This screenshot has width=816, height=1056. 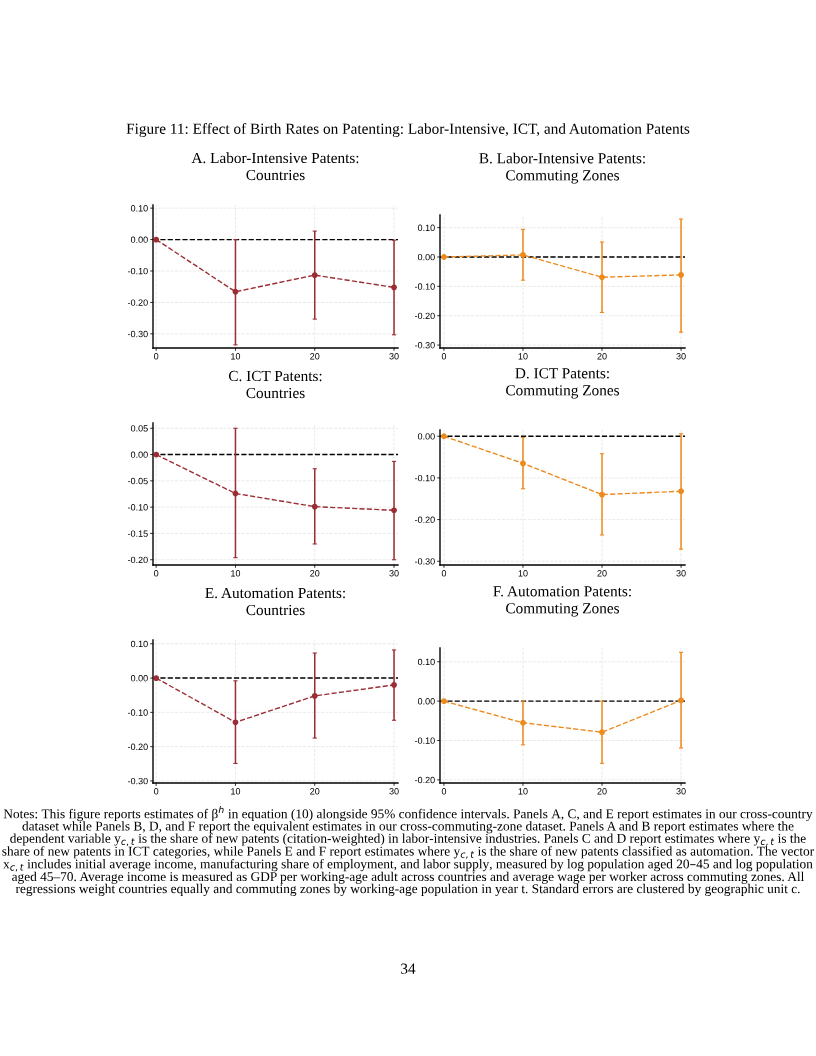 I want to click on chart-title: A. Labor-Intensive Patents: Countries, so click(x=275, y=166).